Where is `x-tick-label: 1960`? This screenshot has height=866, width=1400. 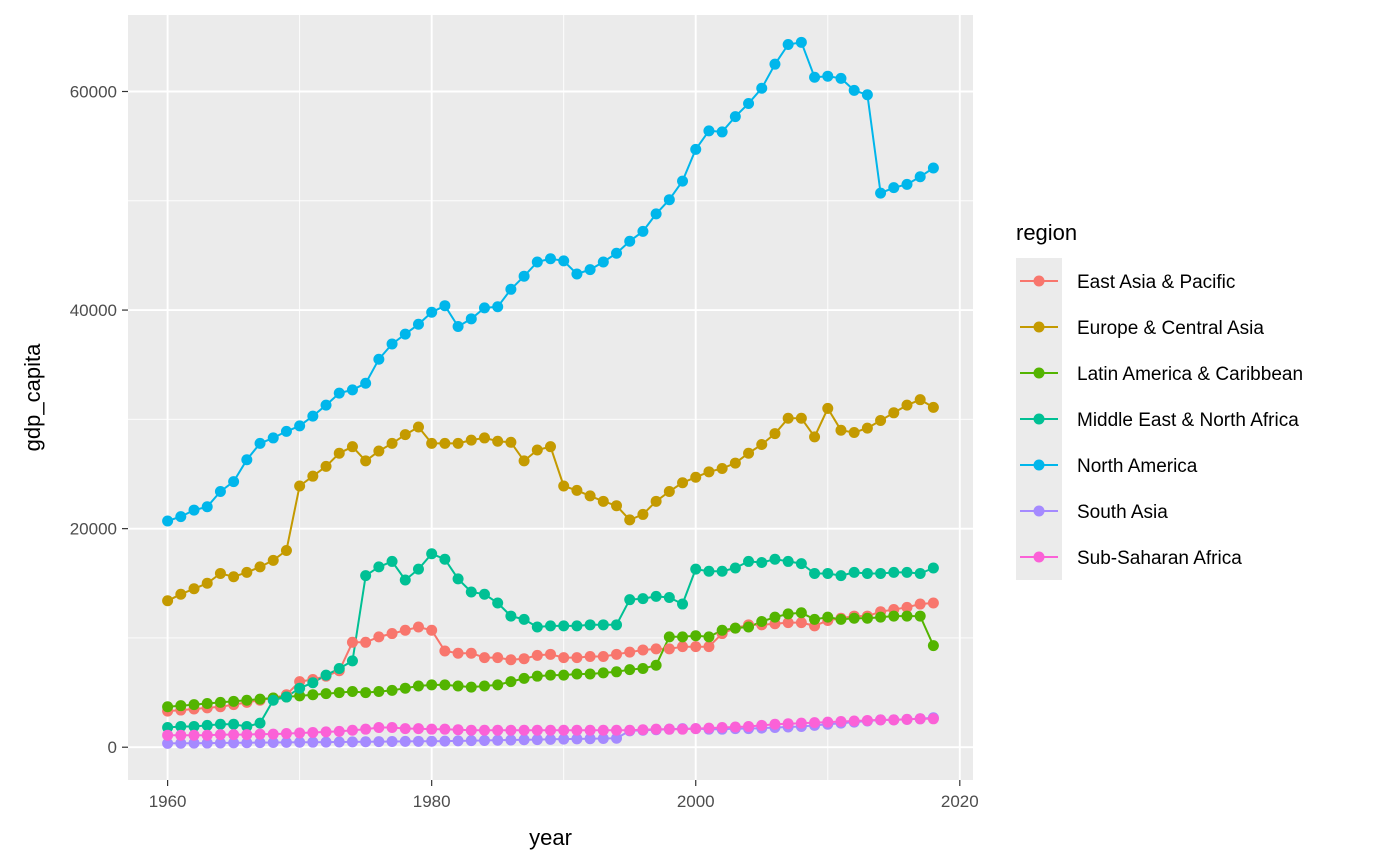 x-tick-label: 1960 is located at coordinates (168, 801).